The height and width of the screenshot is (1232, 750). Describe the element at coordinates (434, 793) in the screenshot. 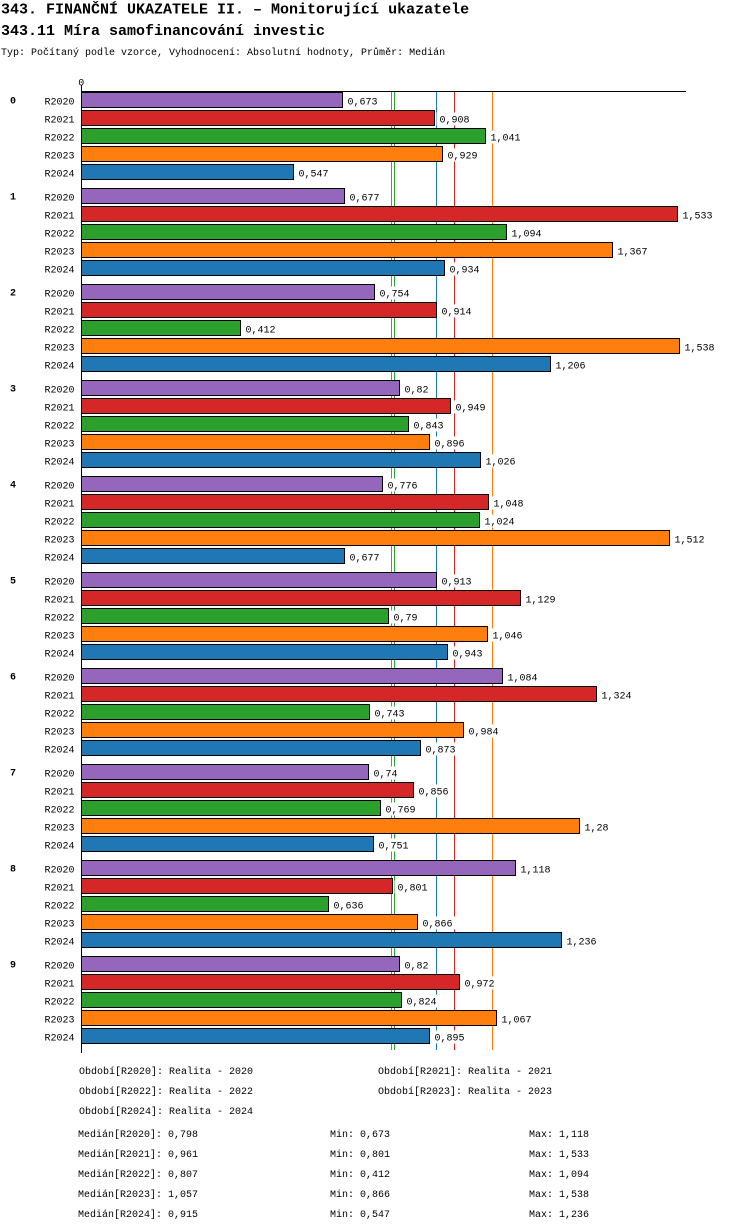

I see `svg-text: 0,856` at that location.